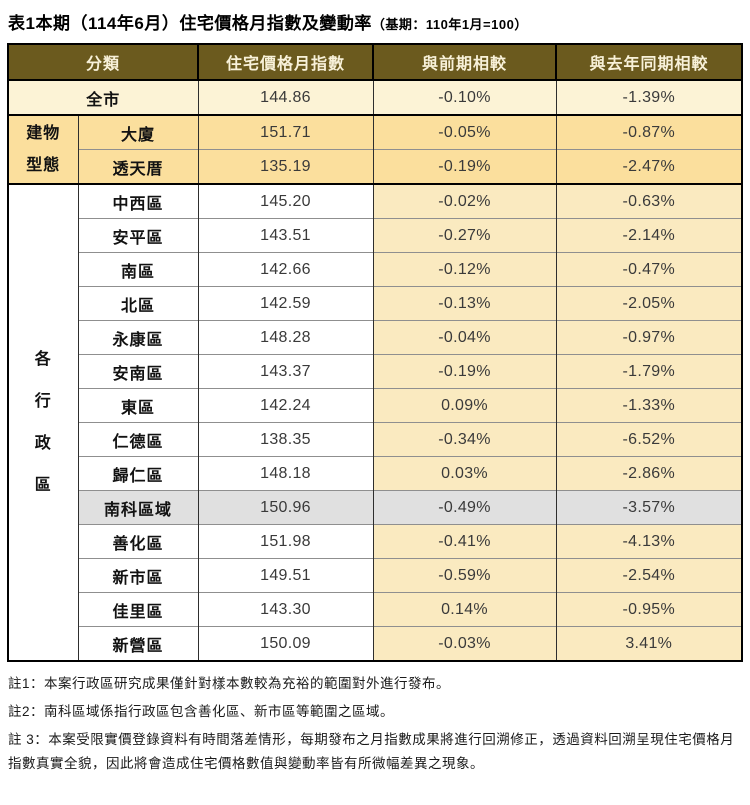 Image resolution: width=750 pixels, height=805 pixels. I want to click on table-row: 北區 142.59 -0.13% -2.05%, so click(375, 303).